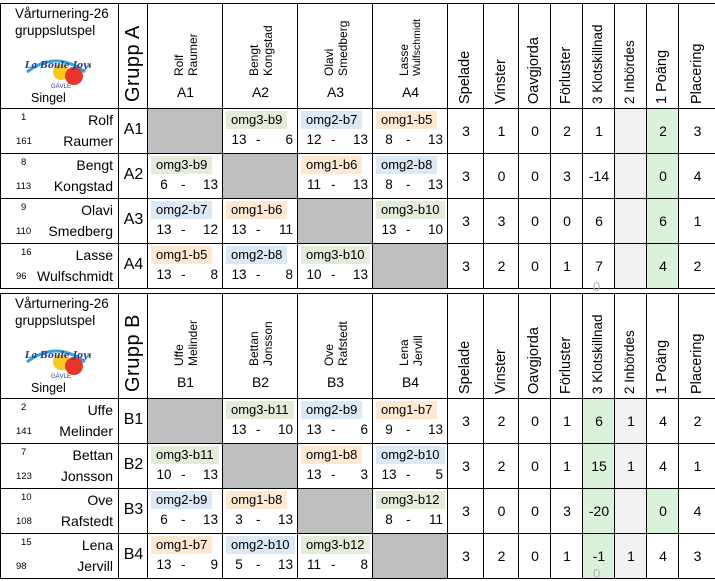 Image resolution: width=715 pixels, height=581 pixels. What do you see at coordinates (598, 466) in the screenshot?
I see `stat-klotskillnad-cell: 15` at bounding box center [598, 466].